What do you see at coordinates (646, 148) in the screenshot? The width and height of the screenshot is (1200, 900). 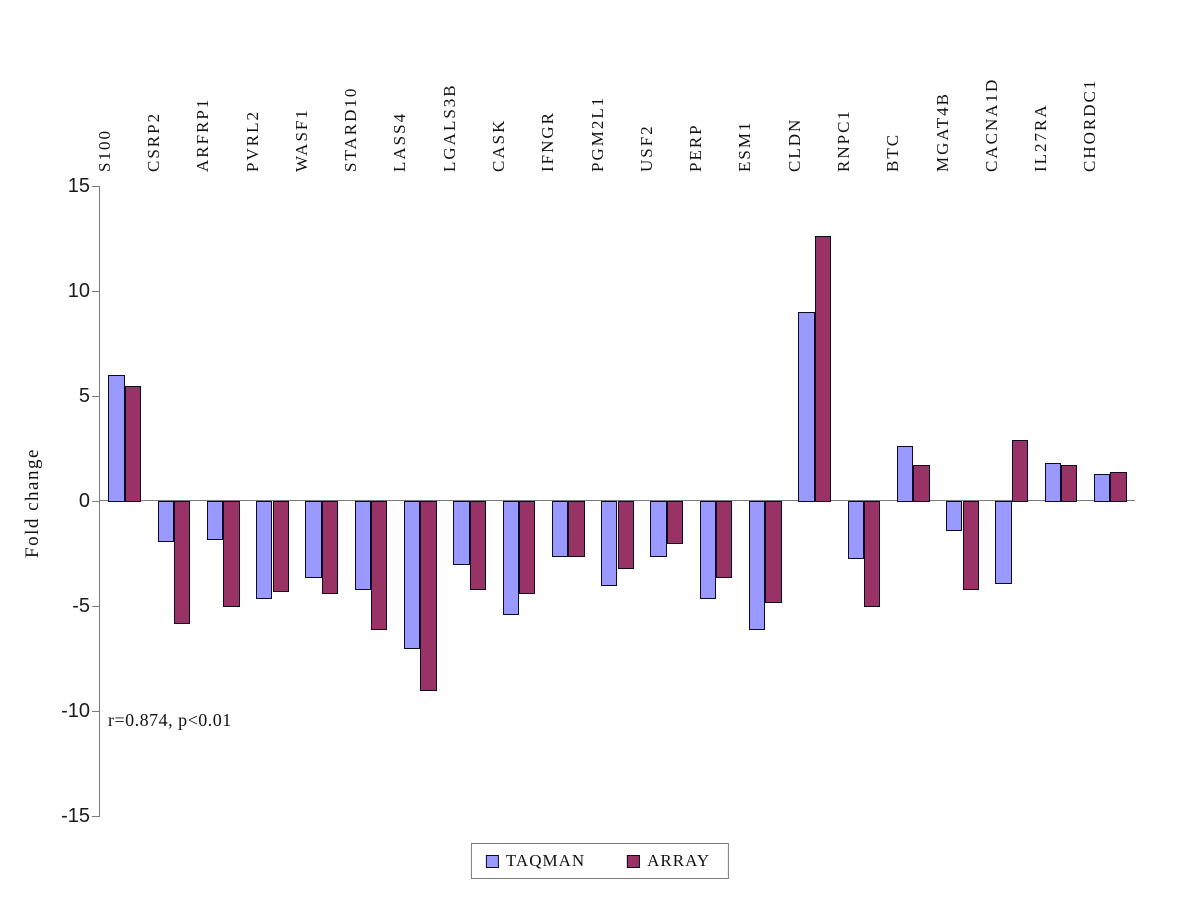 I see `category-label-usf2: USF2` at bounding box center [646, 148].